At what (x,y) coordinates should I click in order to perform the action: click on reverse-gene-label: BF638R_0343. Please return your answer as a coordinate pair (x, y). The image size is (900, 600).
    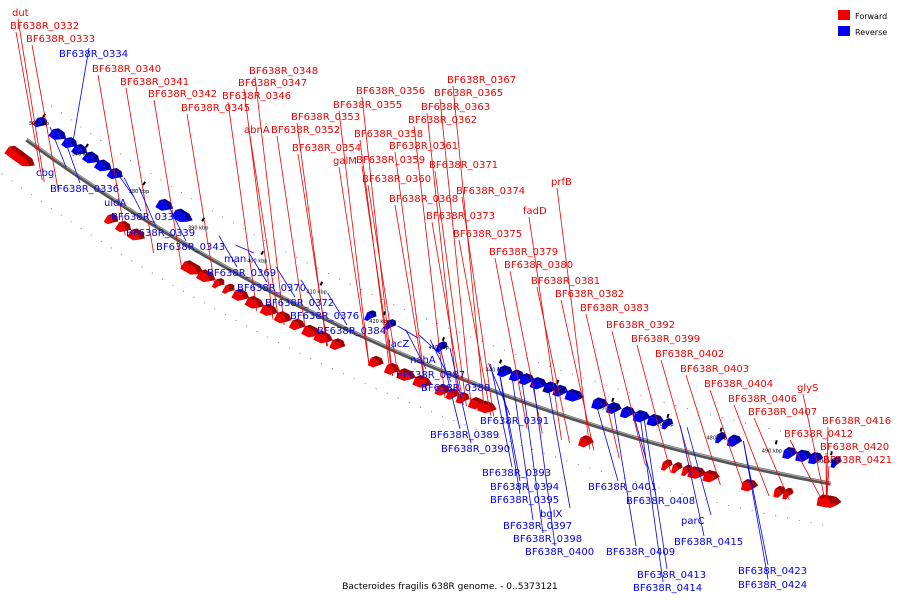
    Looking at the image, I should click on (190, 247).